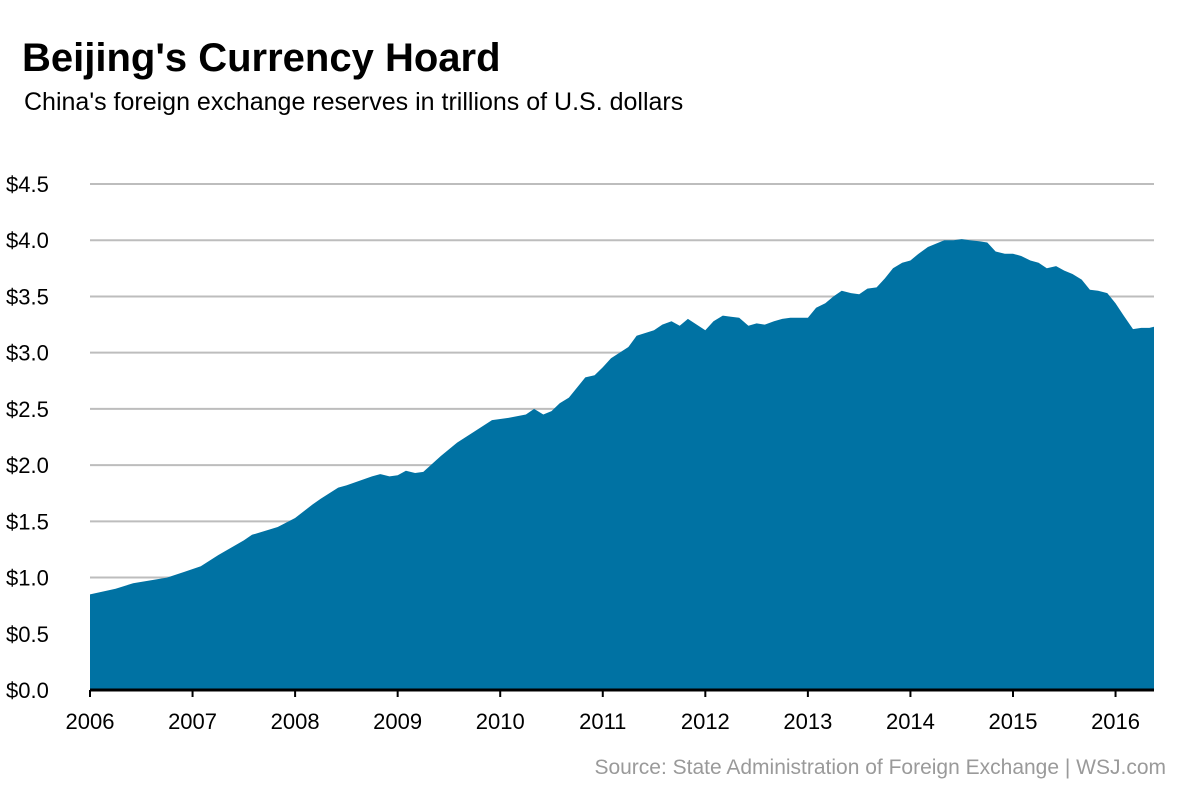 The width and height of the screenshot is (1200, 800). What do you see at coordinates (397, 721) in the screenshot?
I see `x-tick-label: 2009` at bounding box center [397, 721].